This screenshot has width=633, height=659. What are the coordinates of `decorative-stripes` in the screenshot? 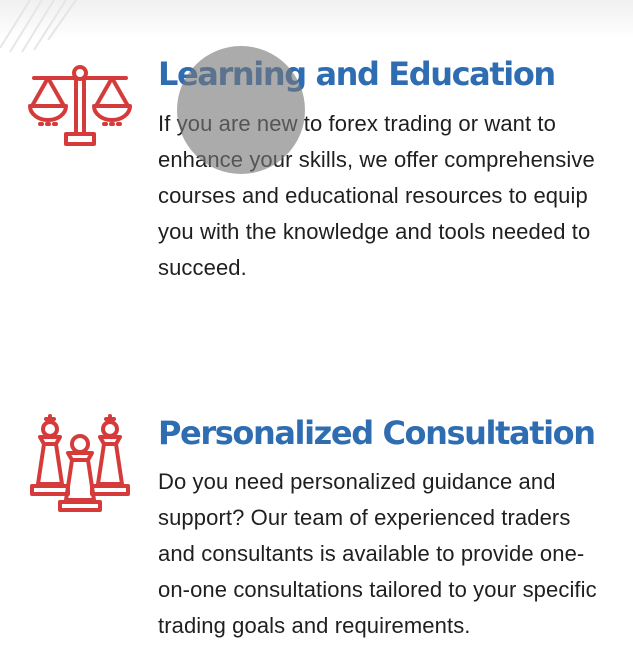 It's located at (38, 26).